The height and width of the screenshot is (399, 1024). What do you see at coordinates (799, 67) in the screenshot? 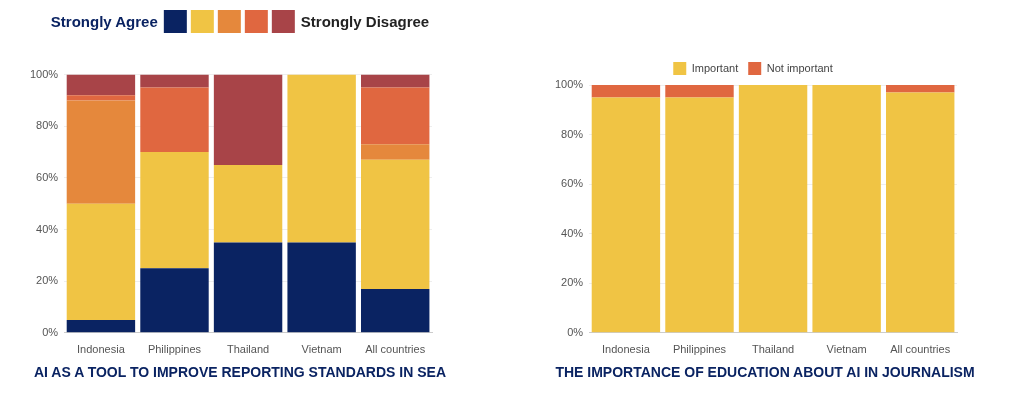
I see `legend-label: Not important` at bounding box center [799, 67].